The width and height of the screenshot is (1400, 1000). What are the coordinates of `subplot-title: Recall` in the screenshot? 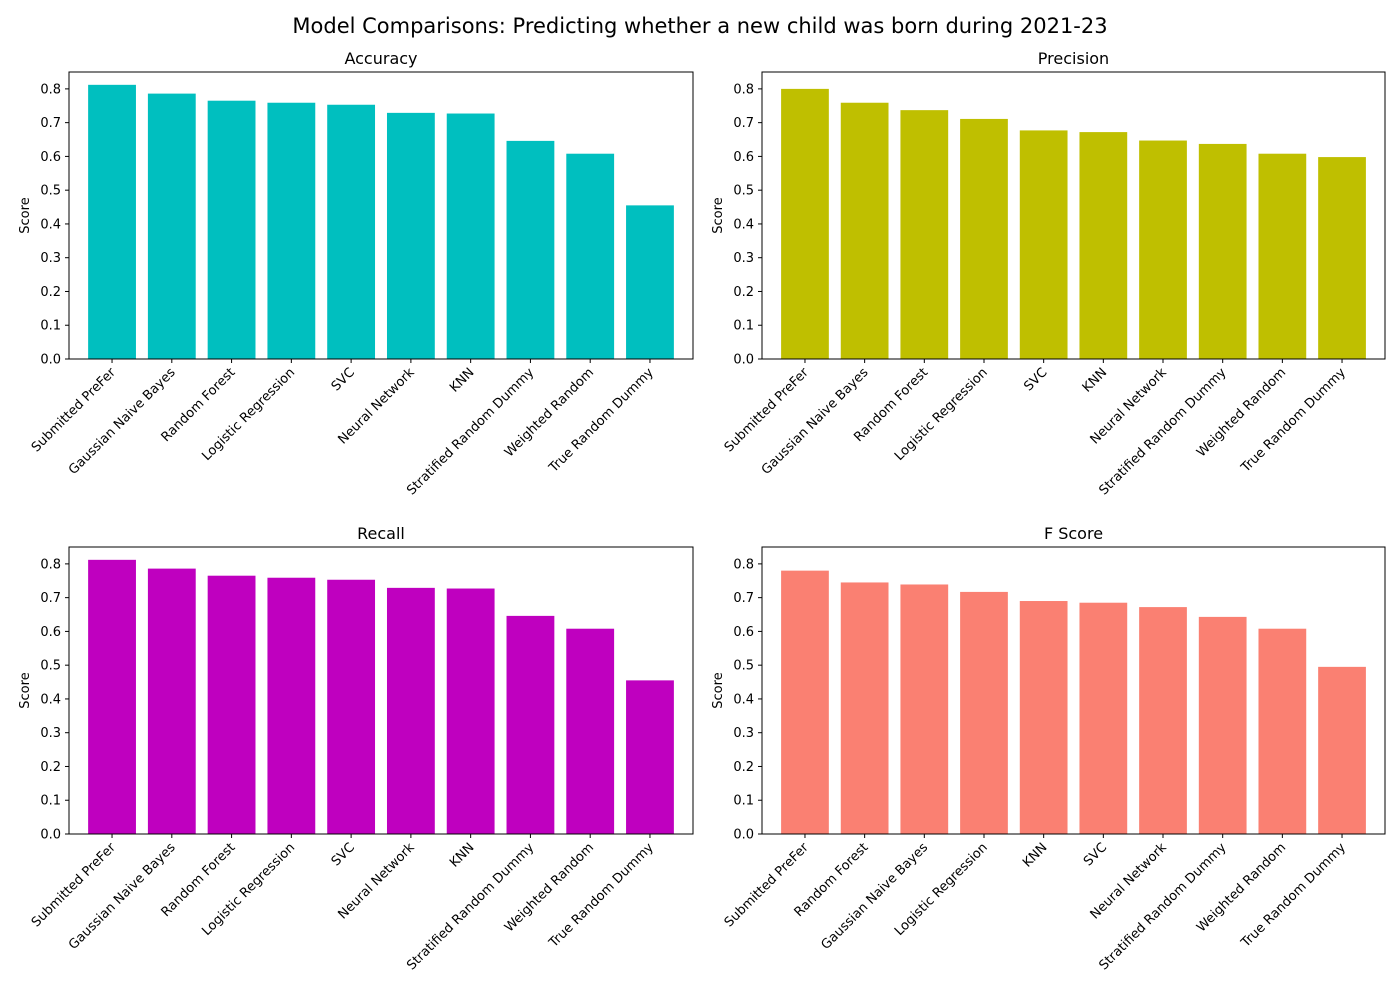 It's located at (381, 533).